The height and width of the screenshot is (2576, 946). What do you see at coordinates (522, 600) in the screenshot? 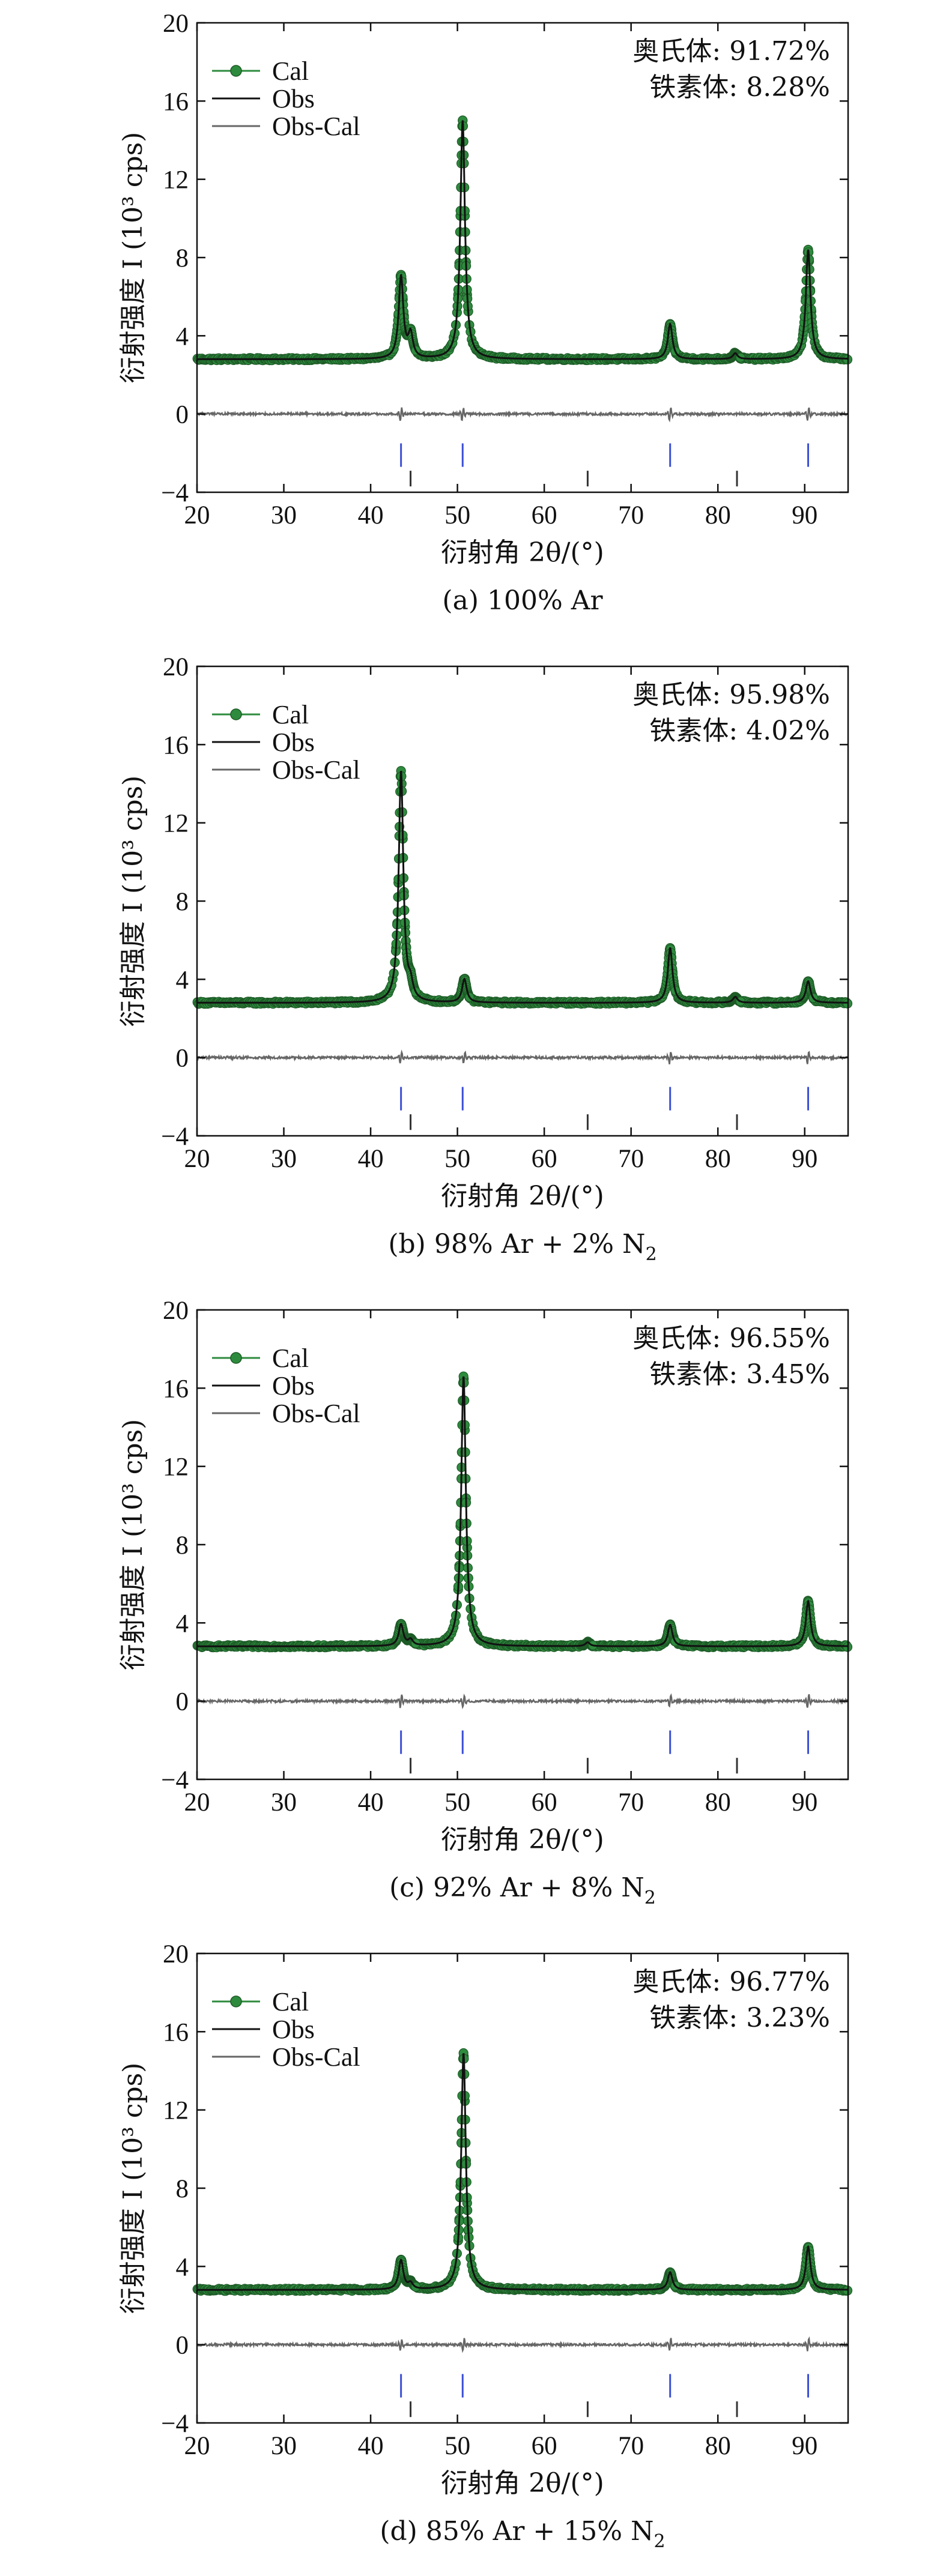
I see `panel-caption: (a) 100% Ar` at bounding box center [522, 600].